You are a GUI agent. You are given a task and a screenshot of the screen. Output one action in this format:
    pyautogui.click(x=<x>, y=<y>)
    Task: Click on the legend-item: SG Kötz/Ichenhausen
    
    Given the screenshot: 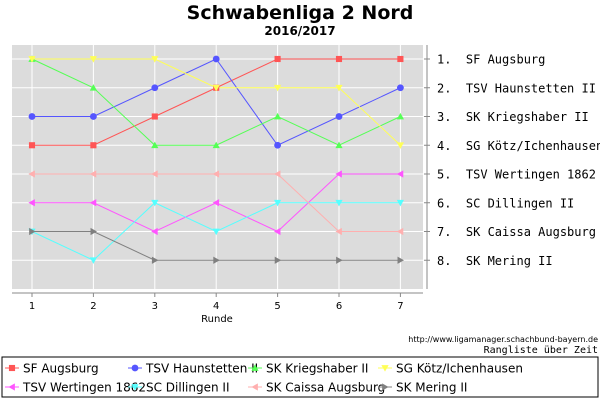 What is the action you would take?
    pyautogui.click(x=450, y=369)
    